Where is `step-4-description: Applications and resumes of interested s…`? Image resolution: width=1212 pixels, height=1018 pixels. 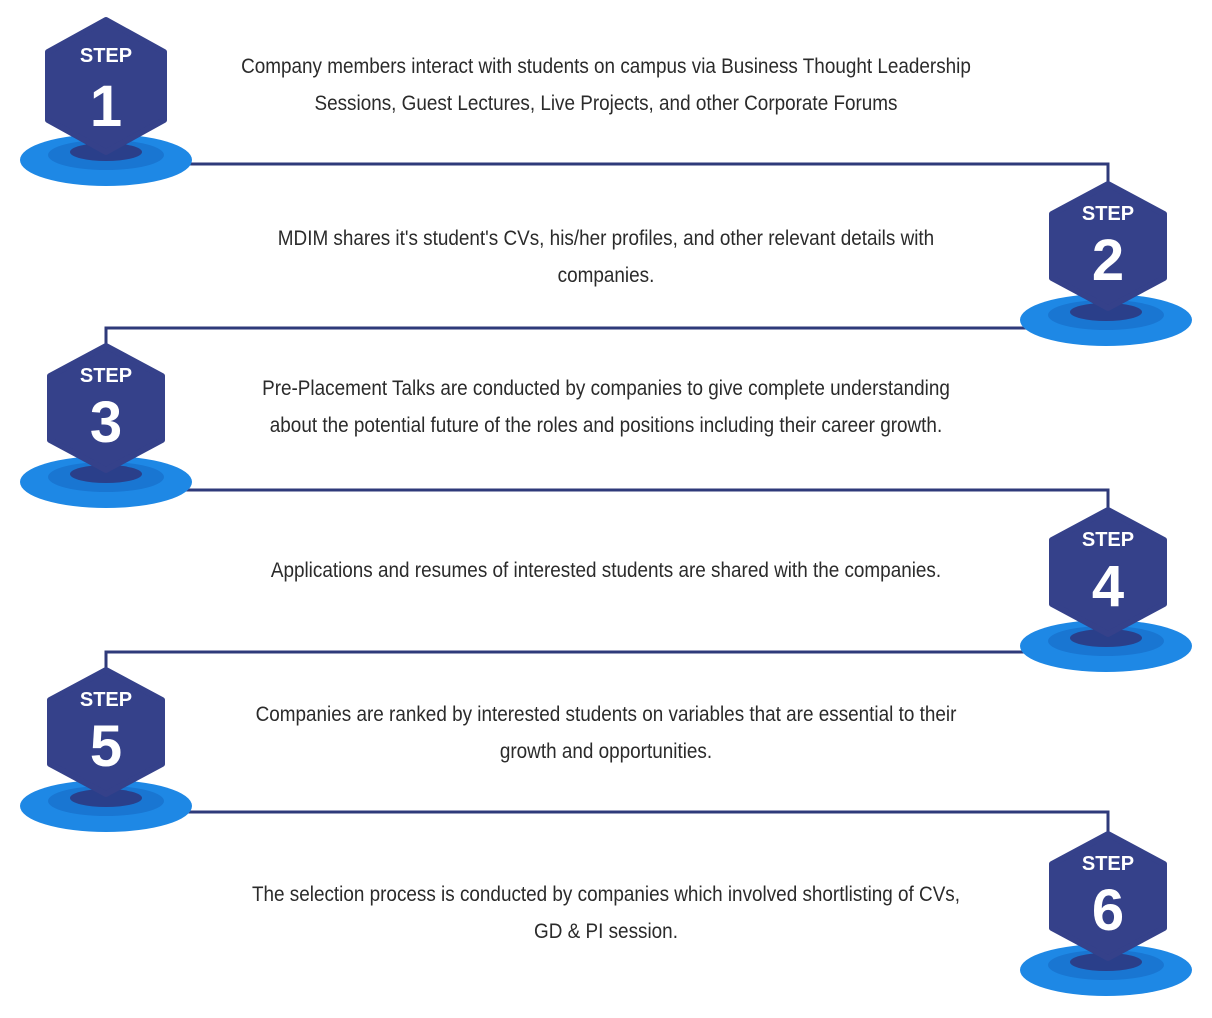 step-4-description: Applications and resumes of interested s… is located at coordinates (606, 570).